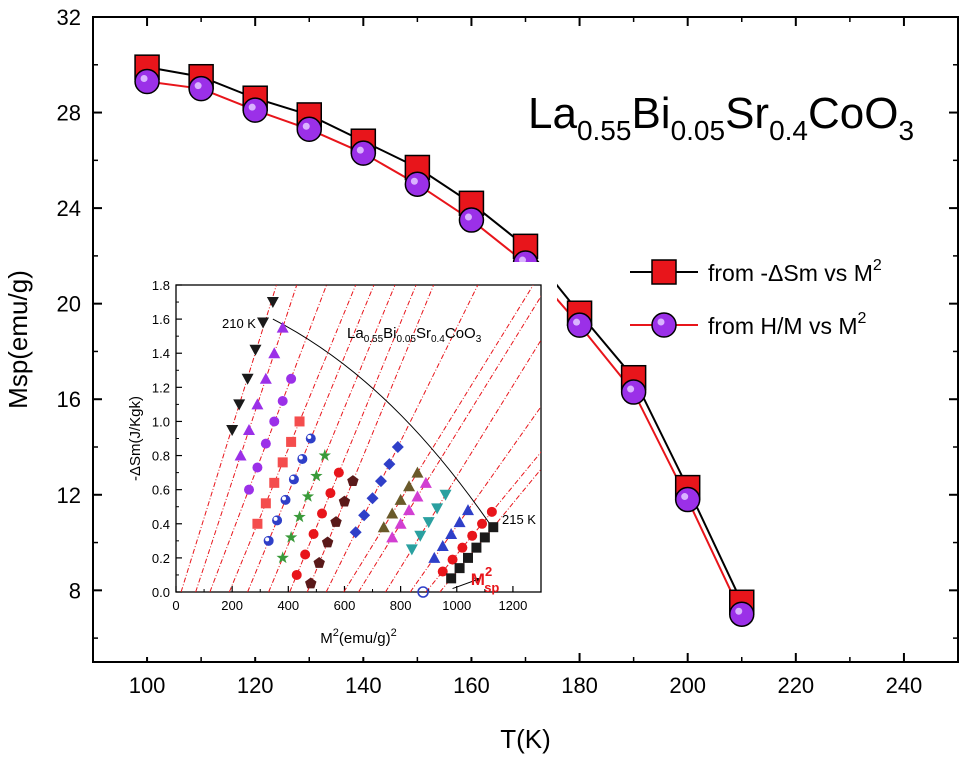 This screenshot has width=969, height=765. What do you see at coordinates (787, 324) in the screenshot?
I see `legend-label-1: from H/M vs M2` at bounding box center [787, 324].